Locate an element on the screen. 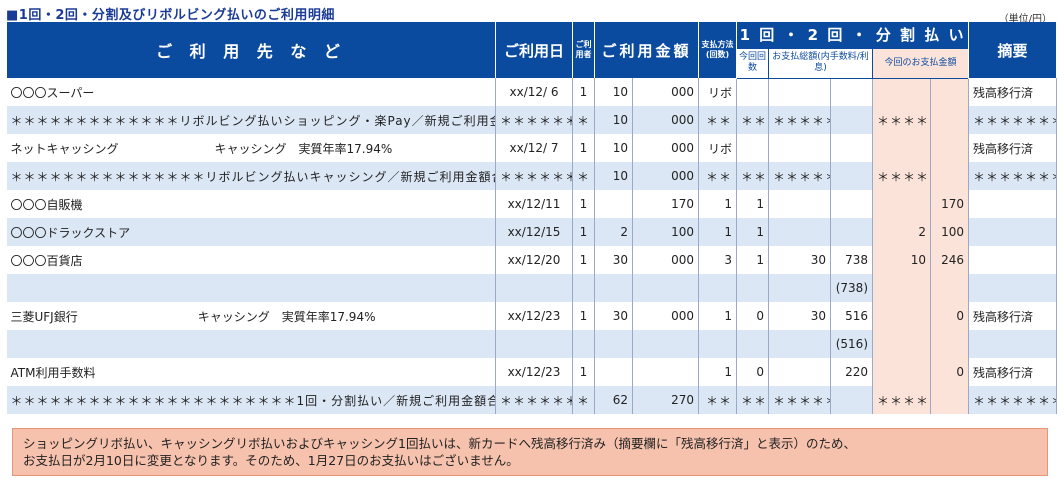  payment-units-cell: 246 is located at coordinates (950, 260).